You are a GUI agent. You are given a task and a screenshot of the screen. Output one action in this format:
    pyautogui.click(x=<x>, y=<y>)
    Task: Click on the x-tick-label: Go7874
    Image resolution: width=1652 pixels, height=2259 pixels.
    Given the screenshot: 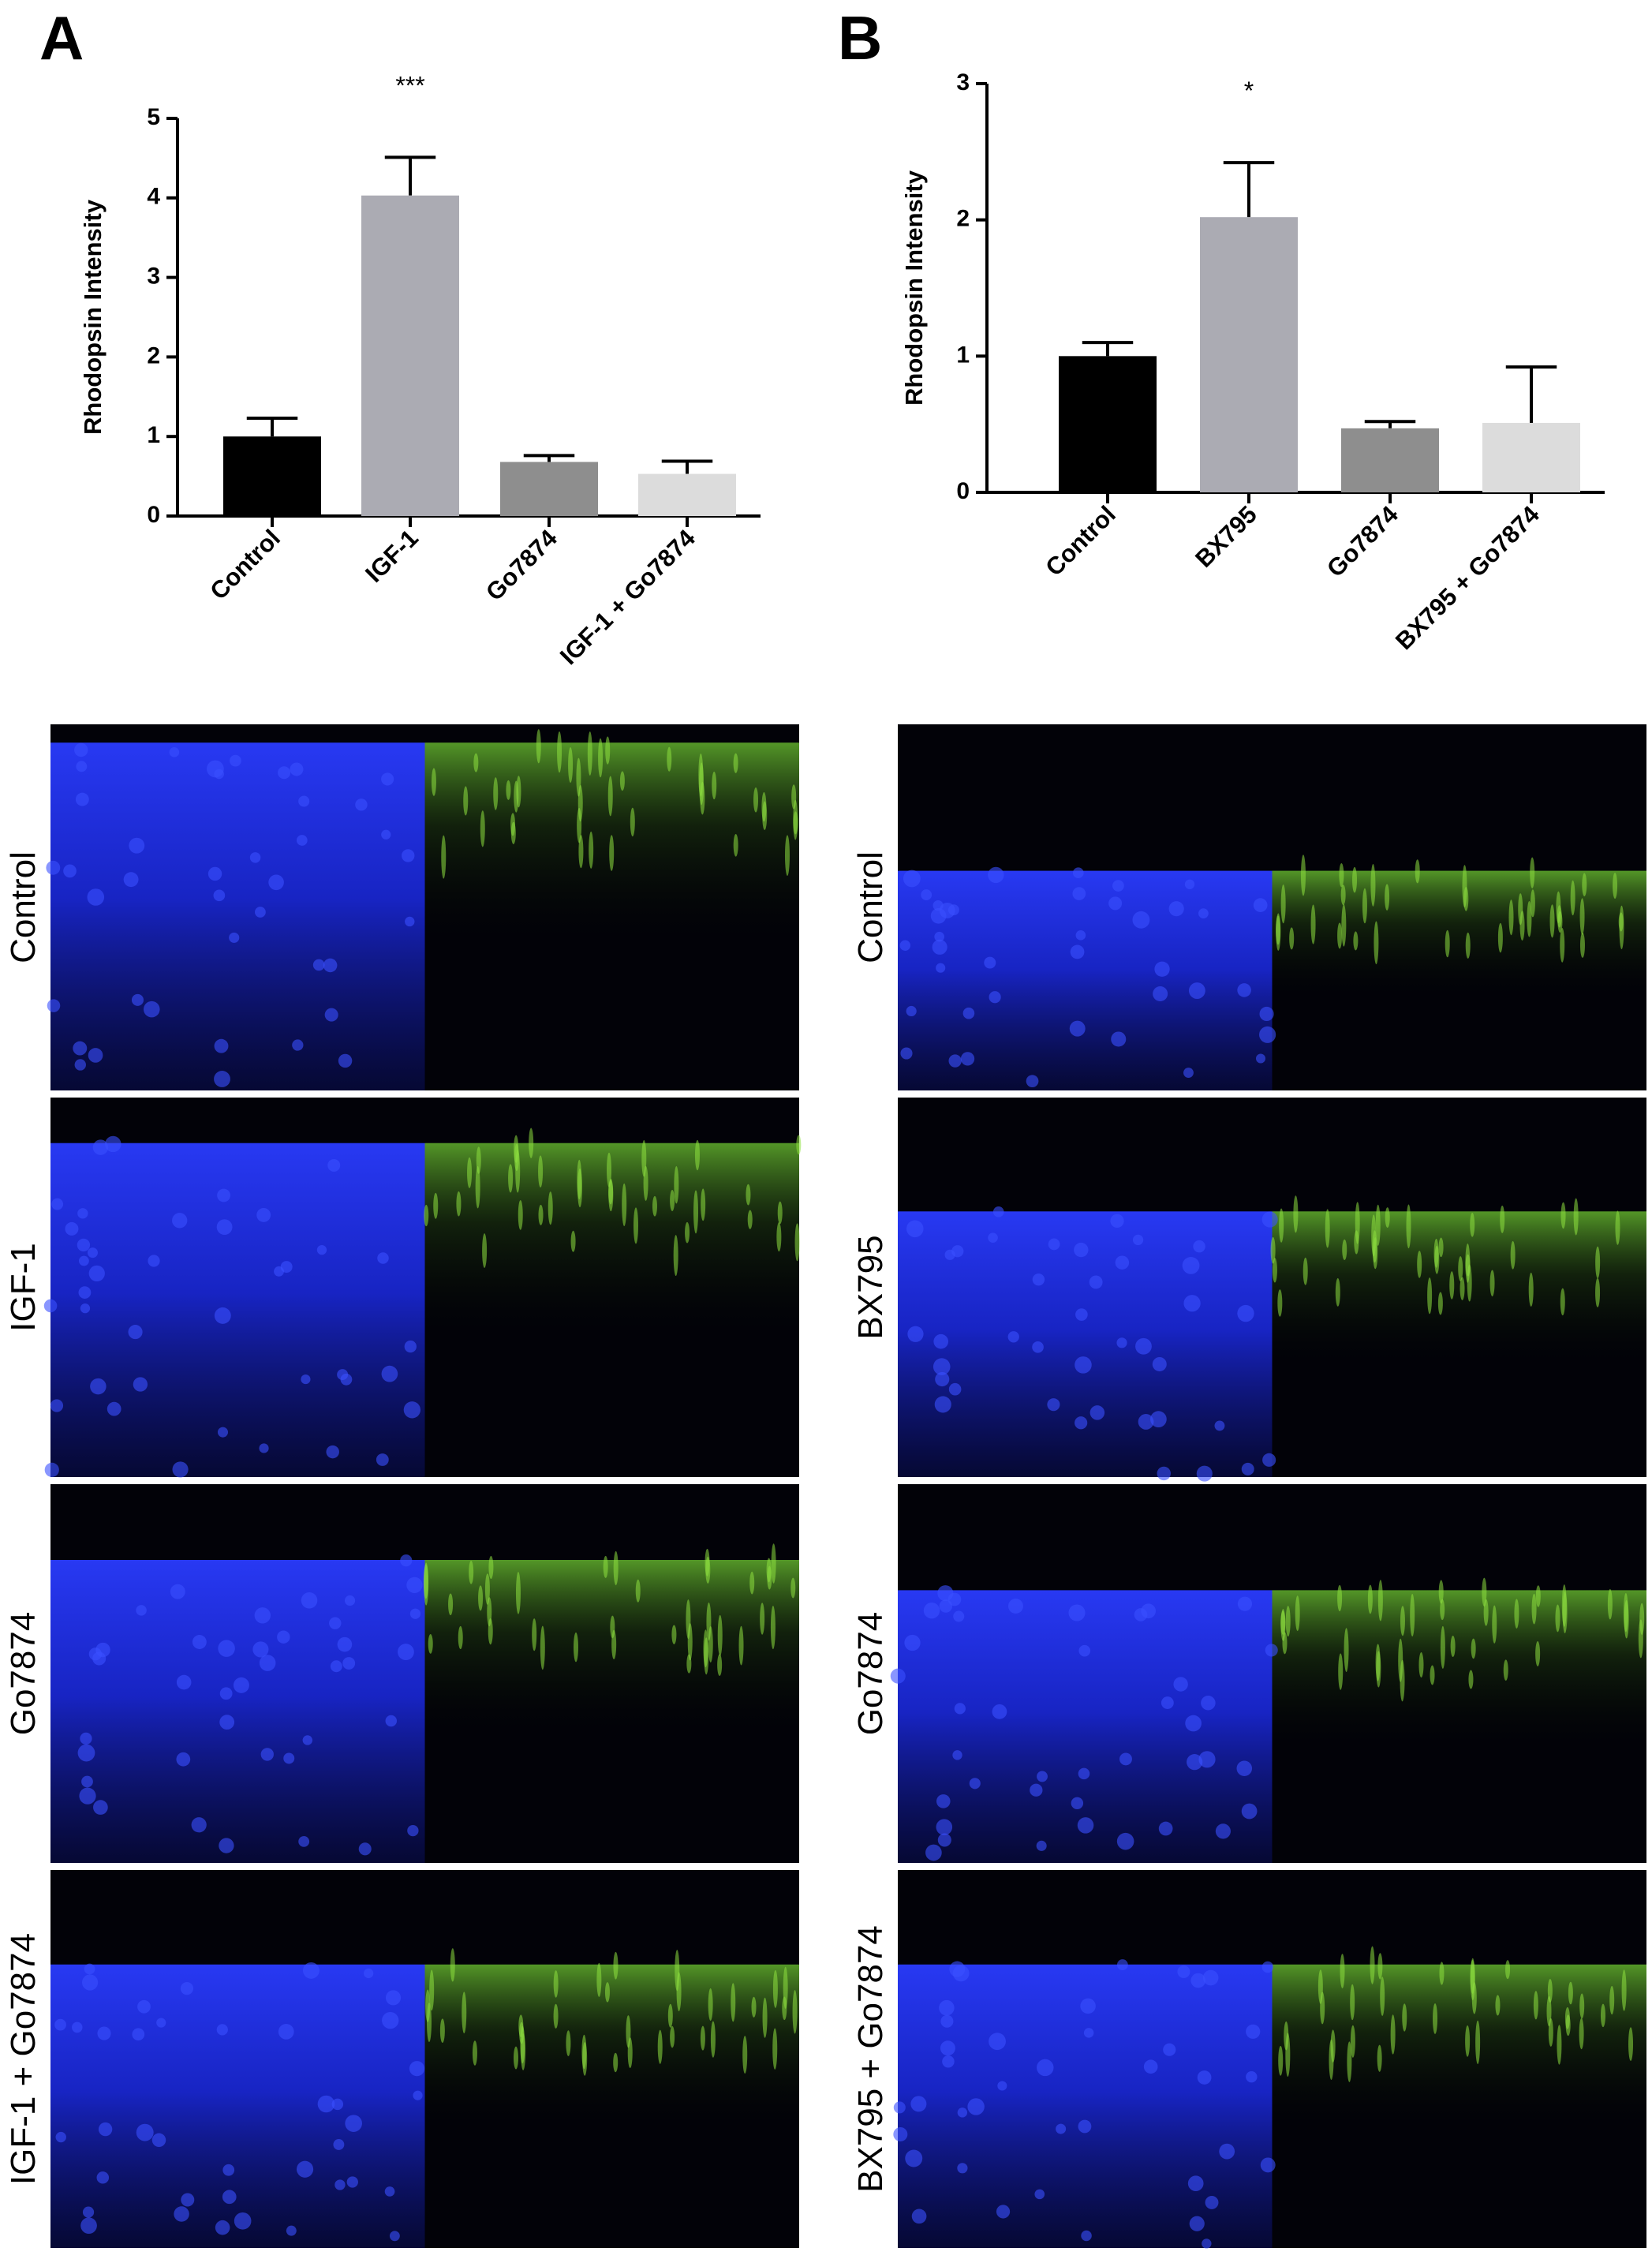 What is the action you would take?
    pyautogui.click(x=521, y=565)
    